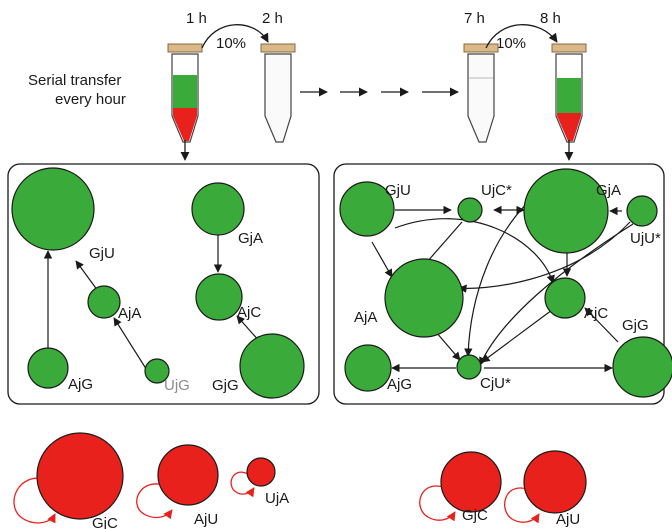  What do you see at coordinates (474, 251) in the screenshot?
I see `edge-GjU-AjC` at bounding box center [474, 251].